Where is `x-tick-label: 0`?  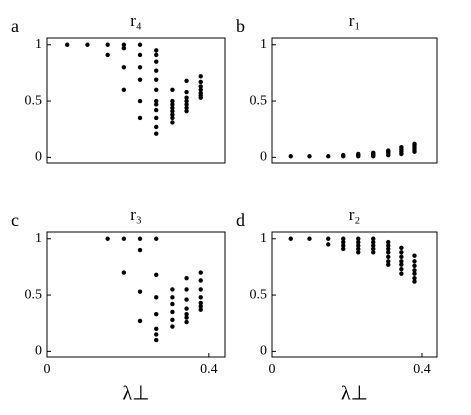
x-tick-label: 0 is located at coordinates (47, 369).